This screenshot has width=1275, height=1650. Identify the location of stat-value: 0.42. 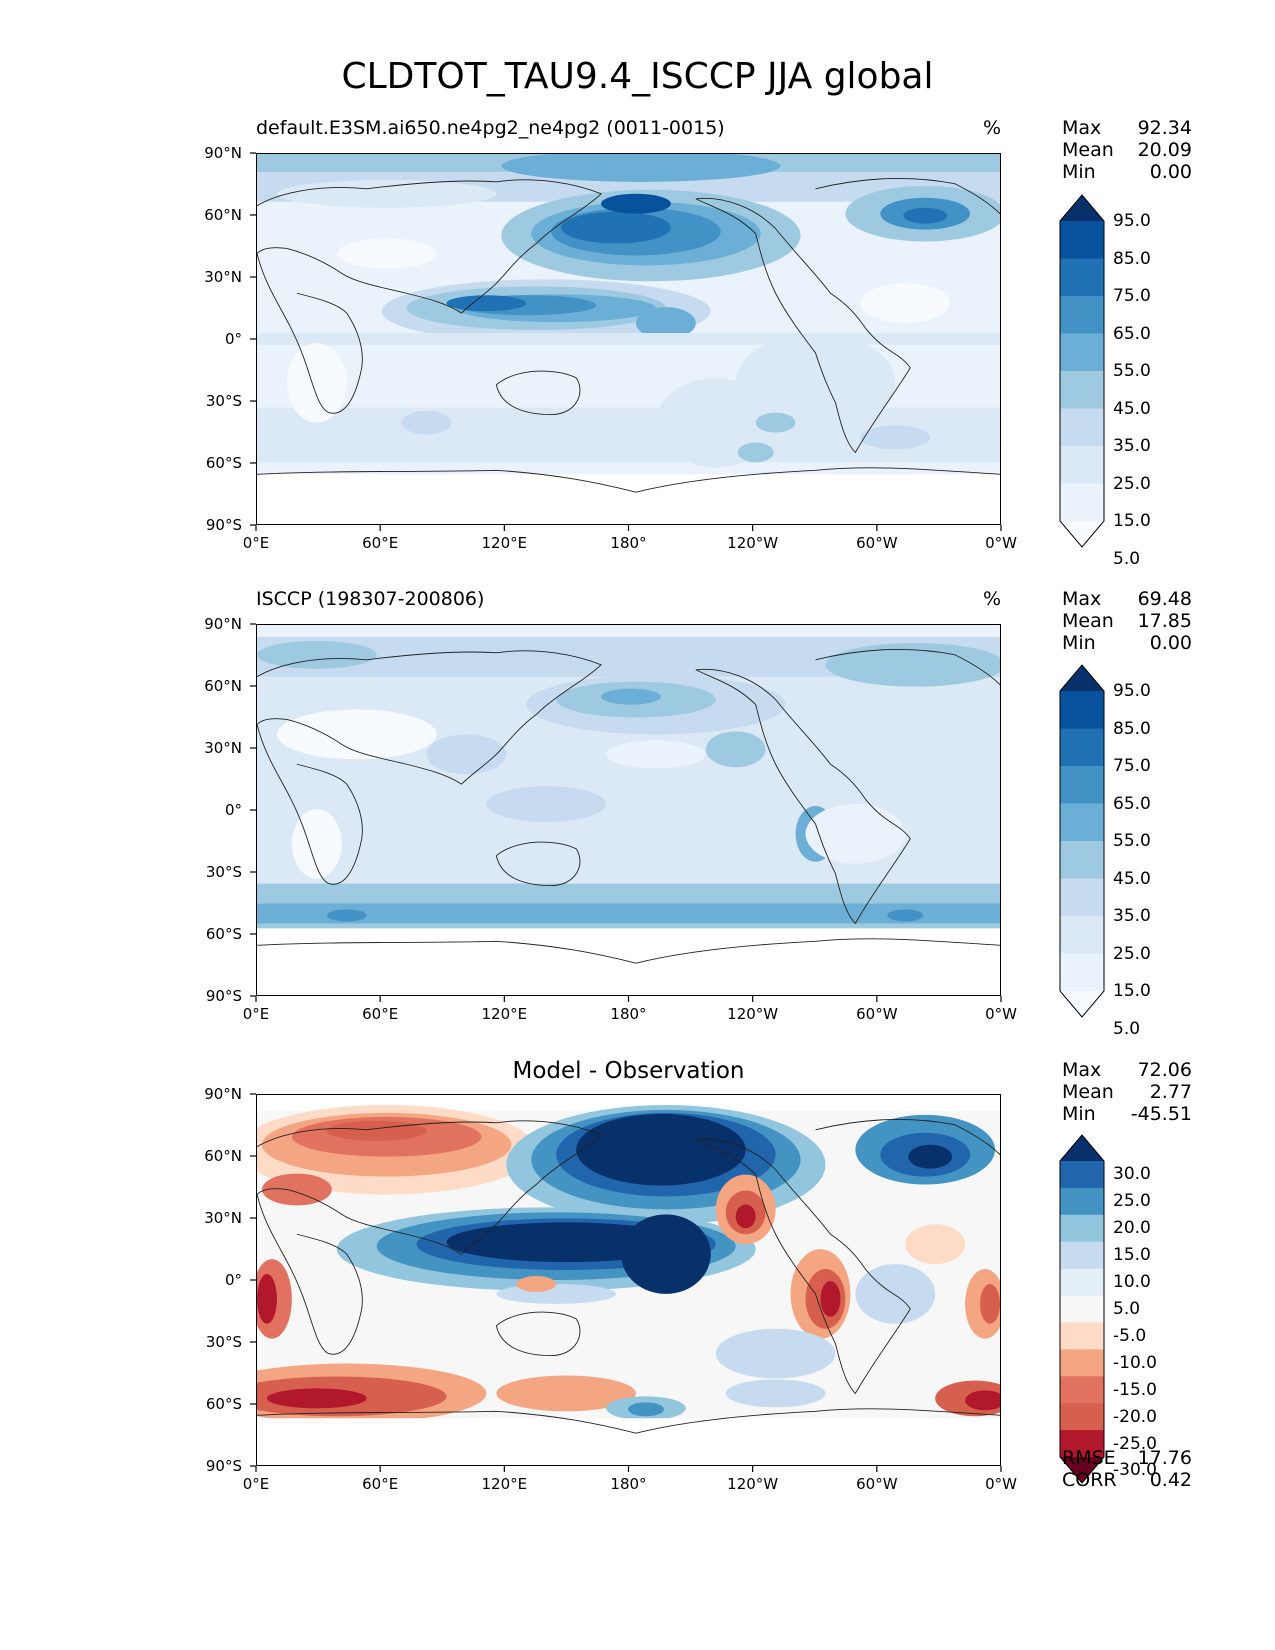
(1170, 1480).